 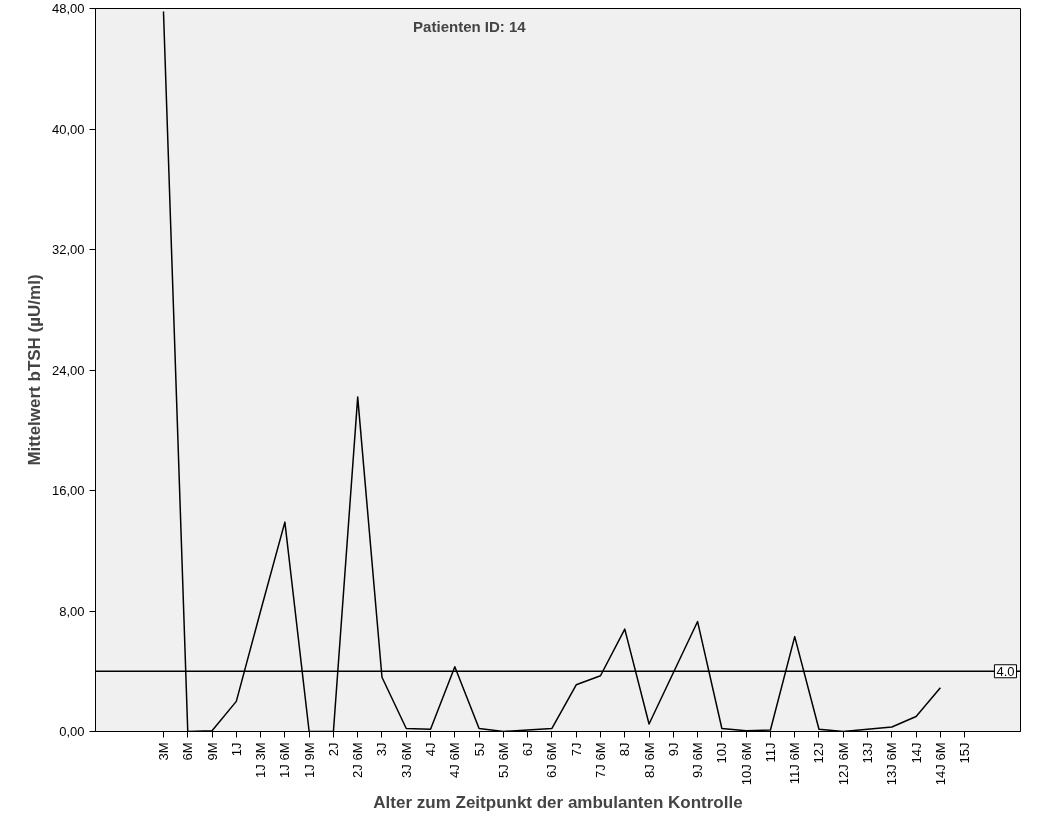 I want to click on x-tick-label: 9M, so click(x=212, y=751).